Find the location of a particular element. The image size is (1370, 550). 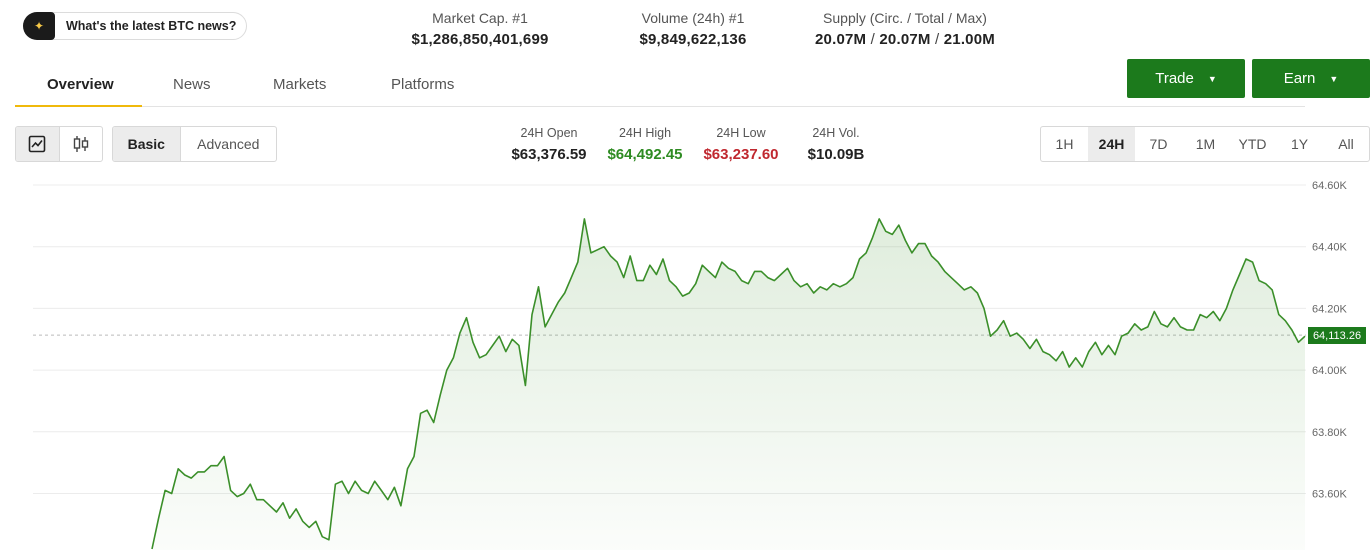

supply-value: 20.07M / 20.07M / 21.00M is located at coordinates (905, 39).